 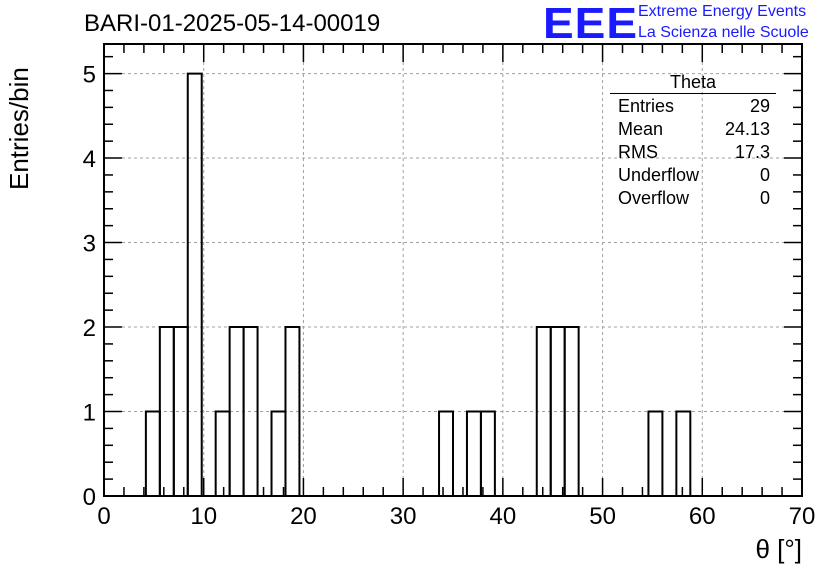 I want to click on stats-value: 29, so click(x=759, y=106).